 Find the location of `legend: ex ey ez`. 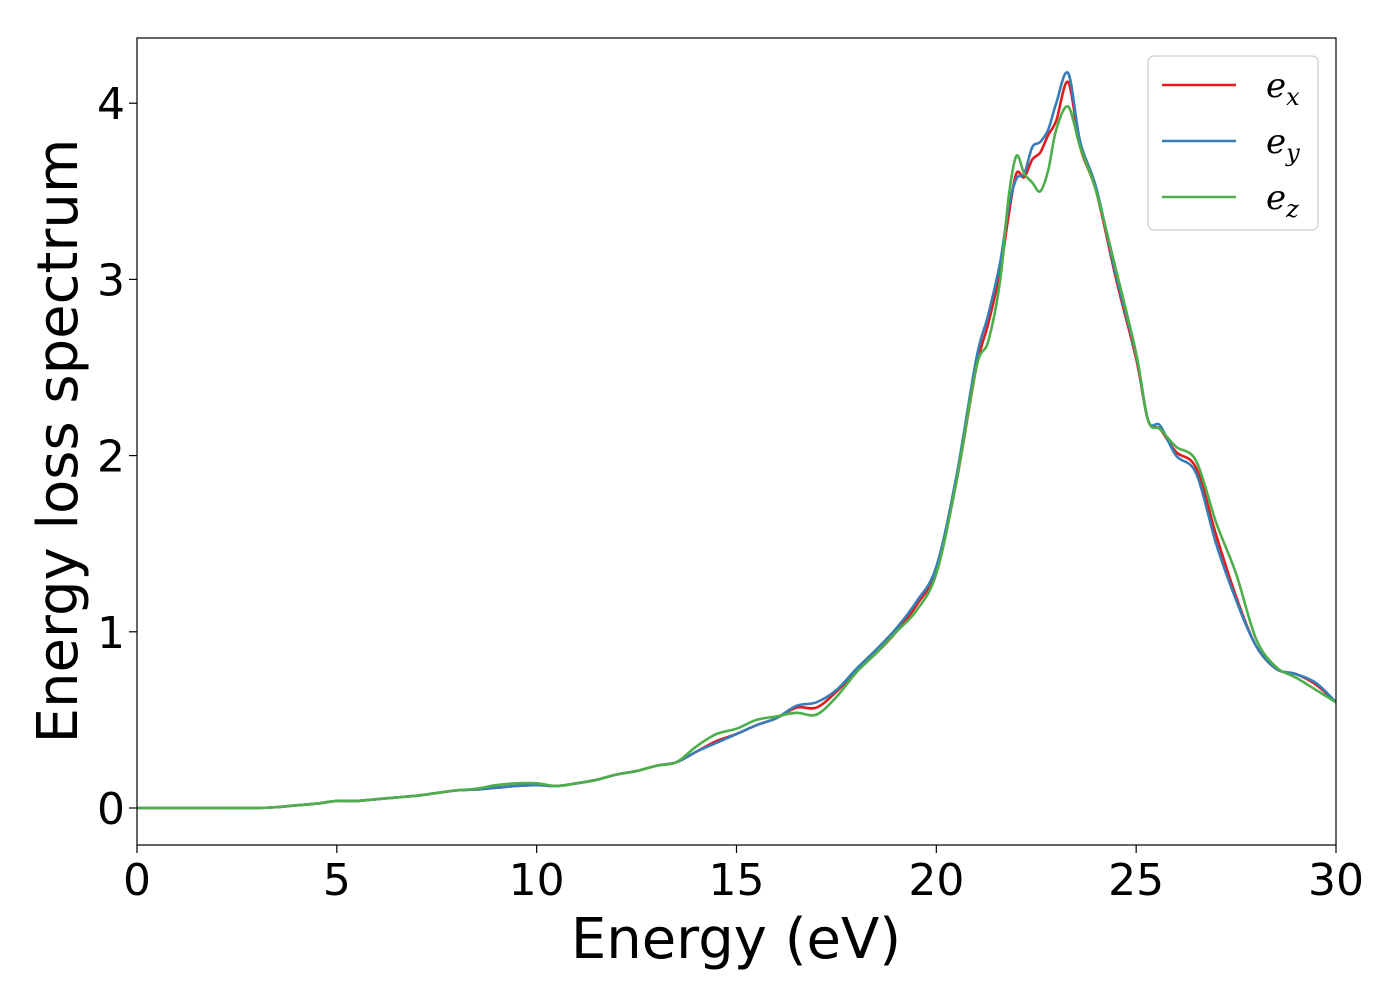

legend: ex ey ez is located at coordinates (1233, 143).